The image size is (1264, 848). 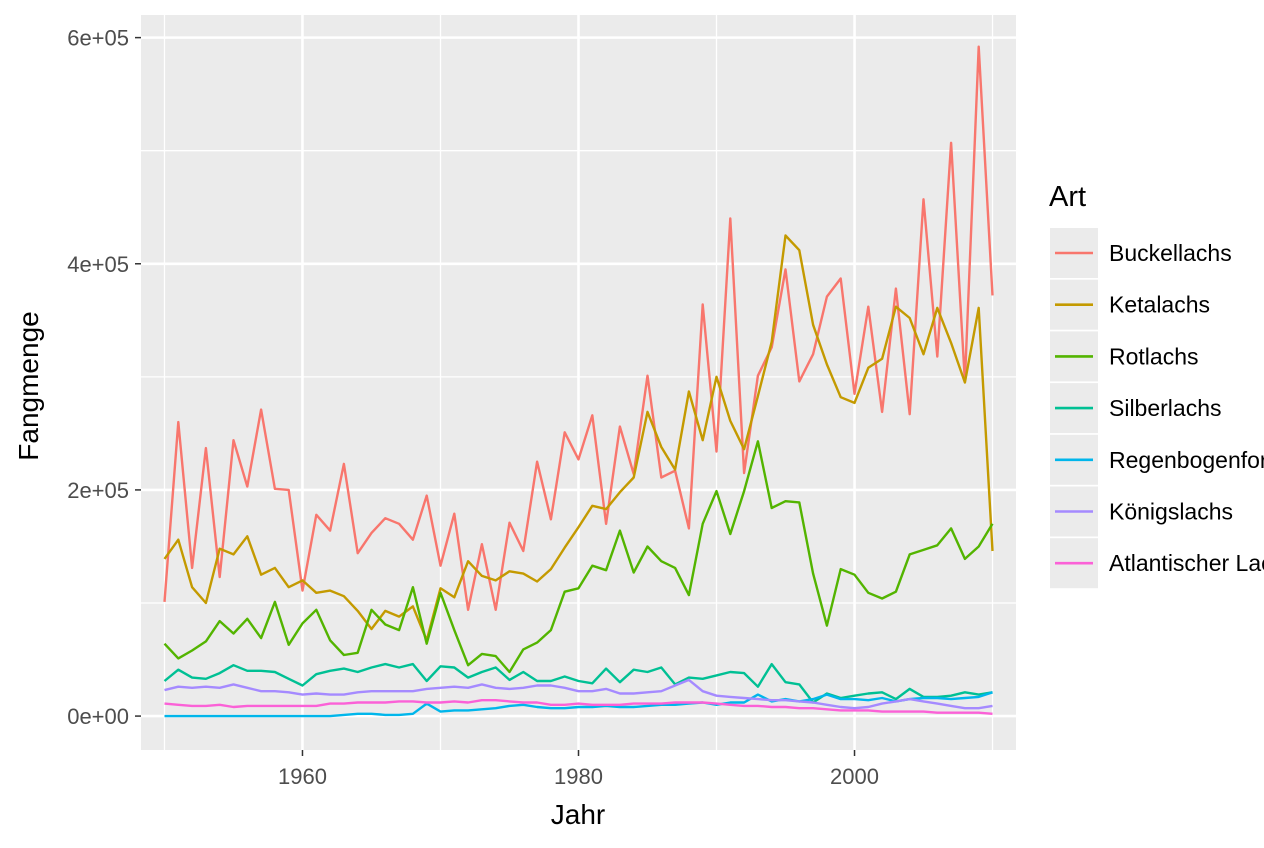 What do you see at coordinates (1159, 305) in the screenshot?
I see `legend-label: Ketalachs` at bounding box center [1159, 305].